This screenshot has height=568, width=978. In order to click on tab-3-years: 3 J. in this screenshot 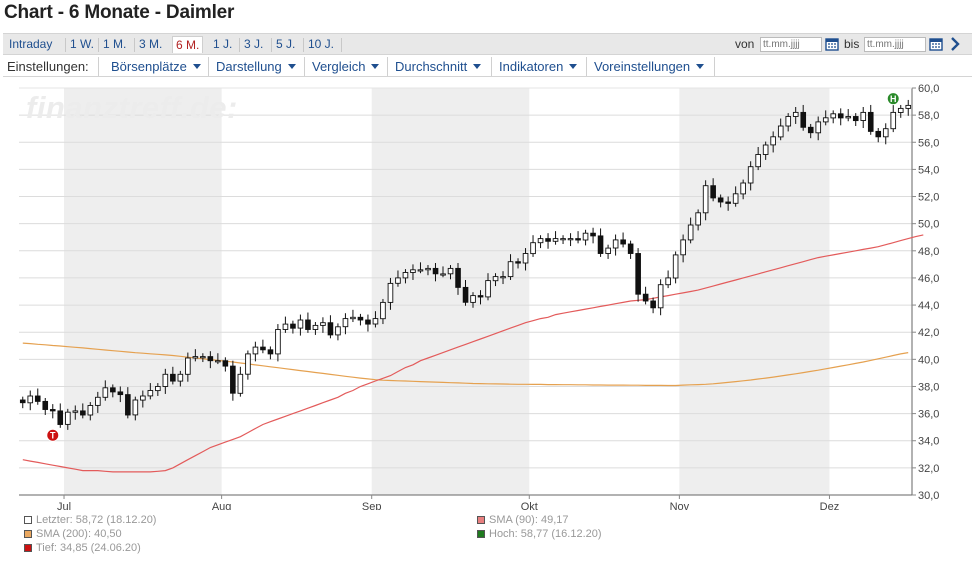, I will do `click(254, 44)`.